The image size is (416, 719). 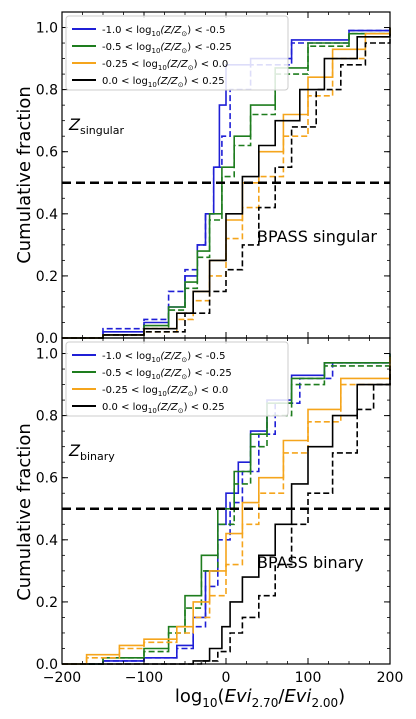 What do you see at coordinates (47, 603) in the screenshot?
I see `bottom-ytick-label: 0.2` at bounding box center [47, 603].